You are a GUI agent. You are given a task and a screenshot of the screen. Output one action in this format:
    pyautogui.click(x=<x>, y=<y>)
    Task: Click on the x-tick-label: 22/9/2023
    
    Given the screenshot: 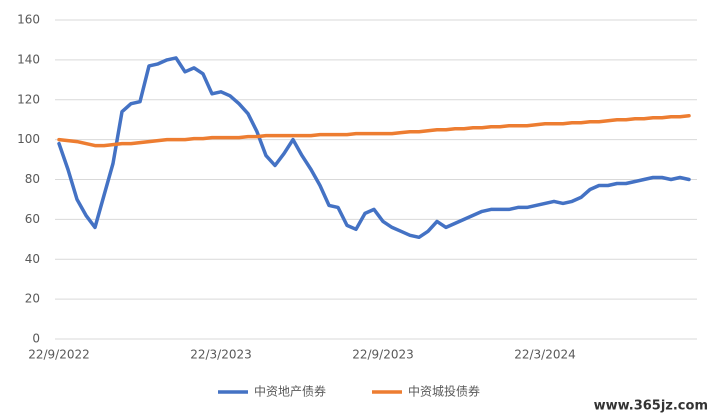 What is the action you would take?
    pyautogui.click(x=383, y=355)
    